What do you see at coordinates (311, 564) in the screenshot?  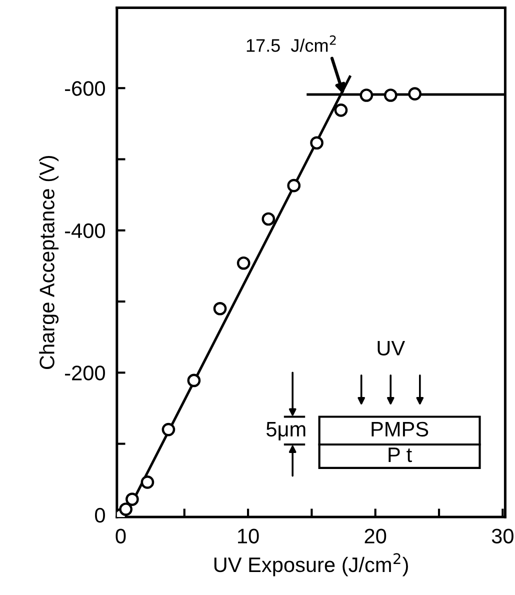 I see `x-axis-title: UV Exposure (J/cm$^{2}$)` at bounding box center [311, 564].